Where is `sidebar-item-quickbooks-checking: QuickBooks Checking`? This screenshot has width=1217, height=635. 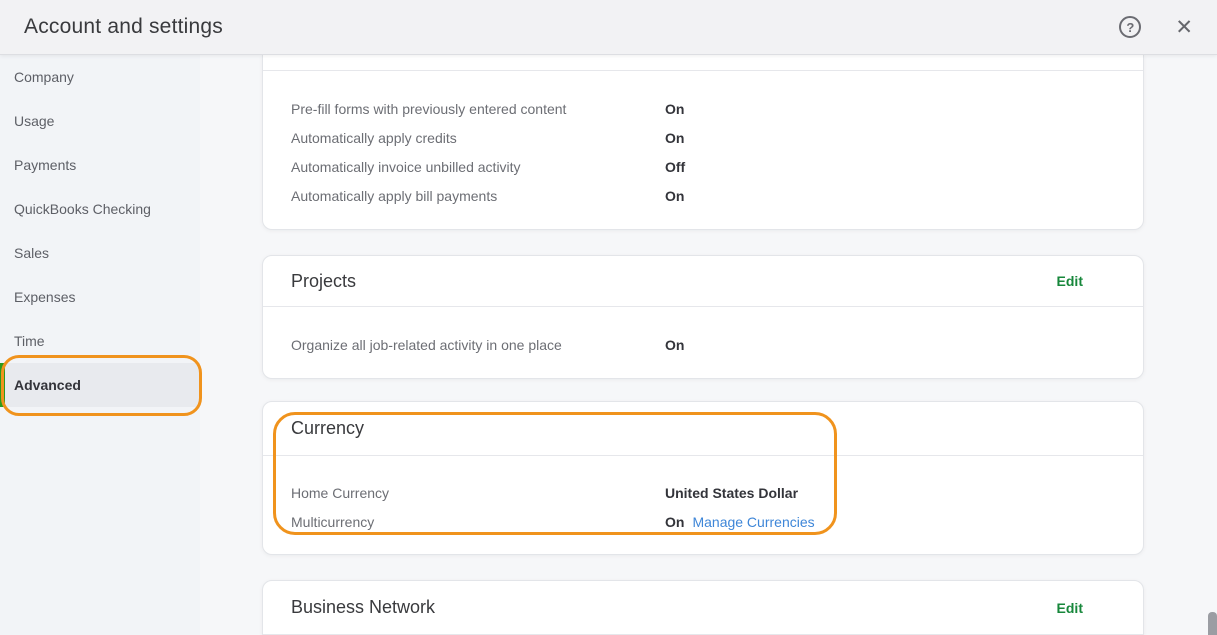 sidebar-item-quickbooks-checking: QuickBooks Checking is located at coordinates (100, 209).